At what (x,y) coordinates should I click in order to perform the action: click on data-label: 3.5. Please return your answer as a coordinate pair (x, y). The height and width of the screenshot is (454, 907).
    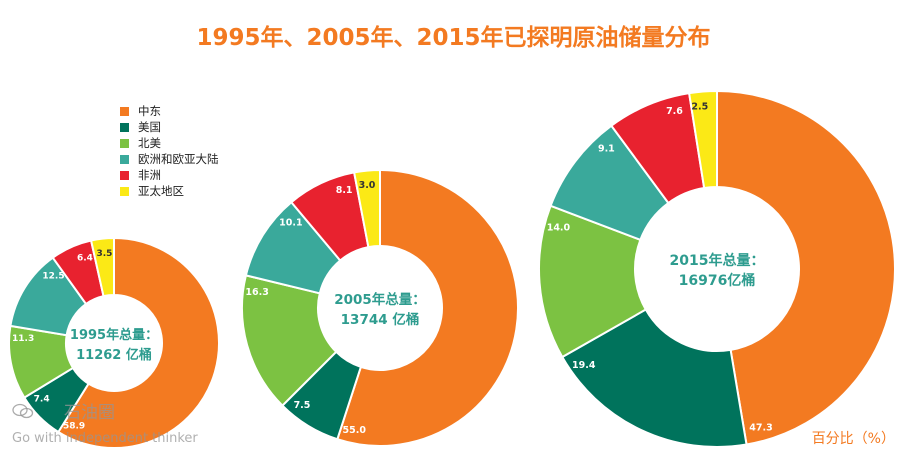
    Looking at the image, I should click on (104, 254).